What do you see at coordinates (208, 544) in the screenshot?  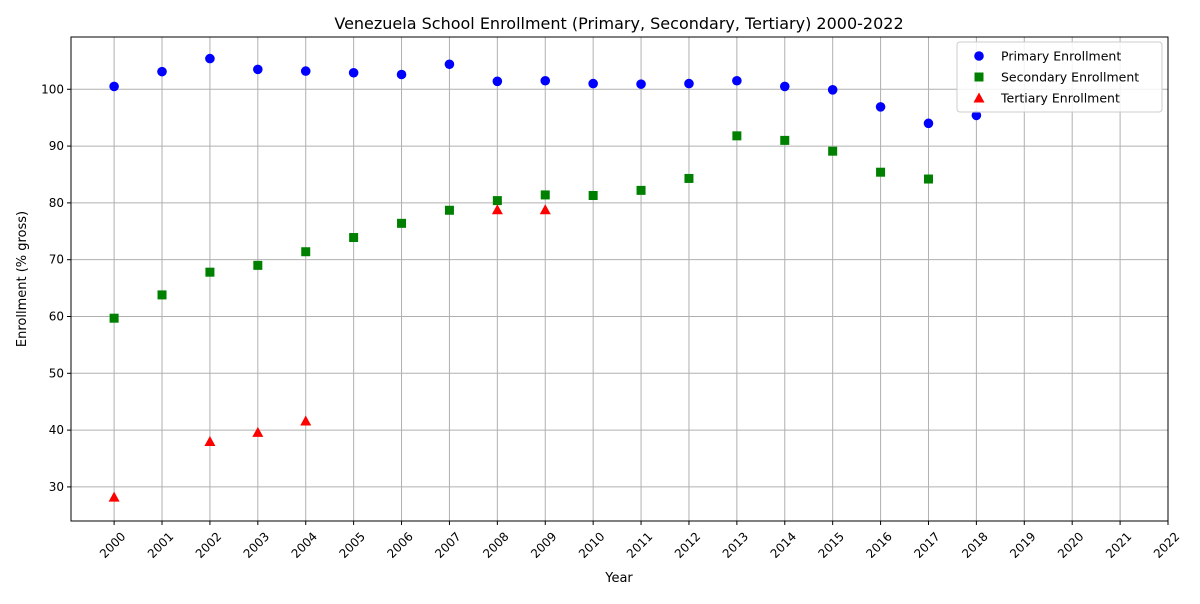 I see `x-tick-label: 2002` at bounding box center [208, 544].